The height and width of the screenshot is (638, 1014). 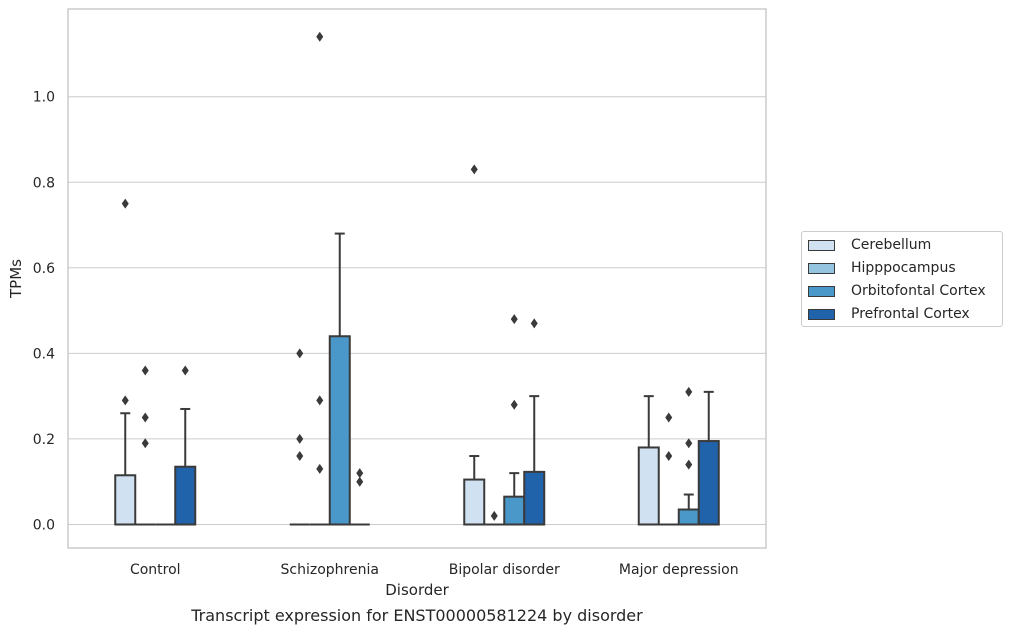 I want to click on x-tick-label: Schizophrenia, so click(x=330, y=570).